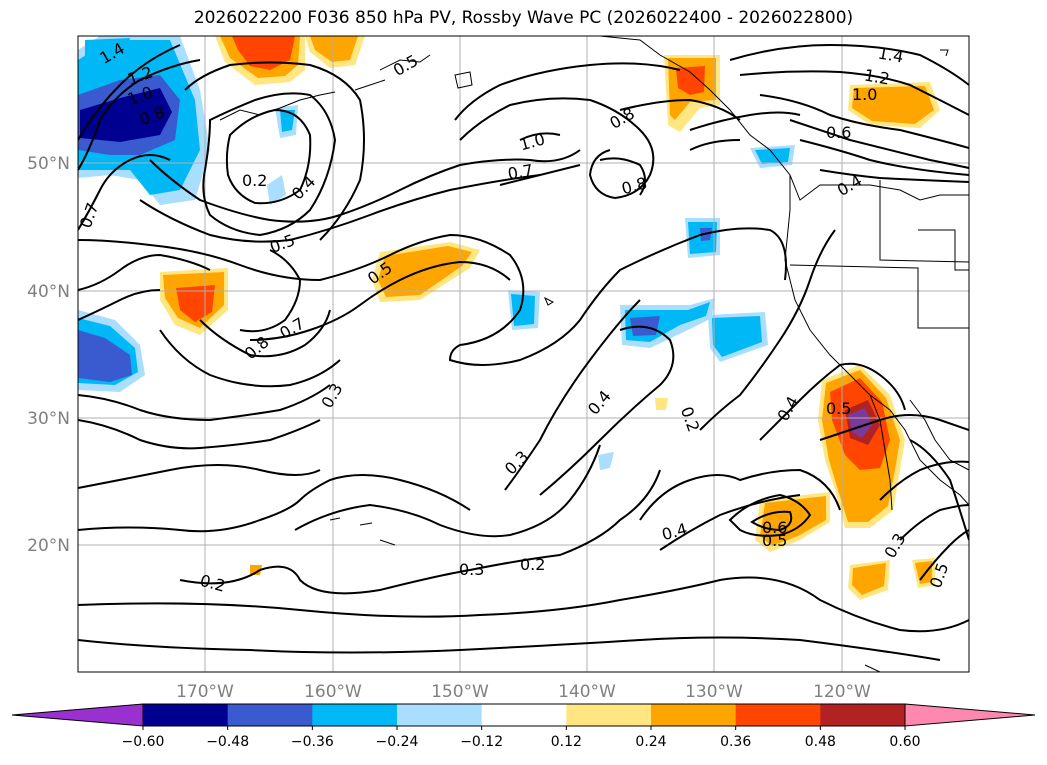  What do you see at coordinates (842, 692) in the screenshot?
I see `lon-label-120w: 120°W` at bounding box center [842, 692].